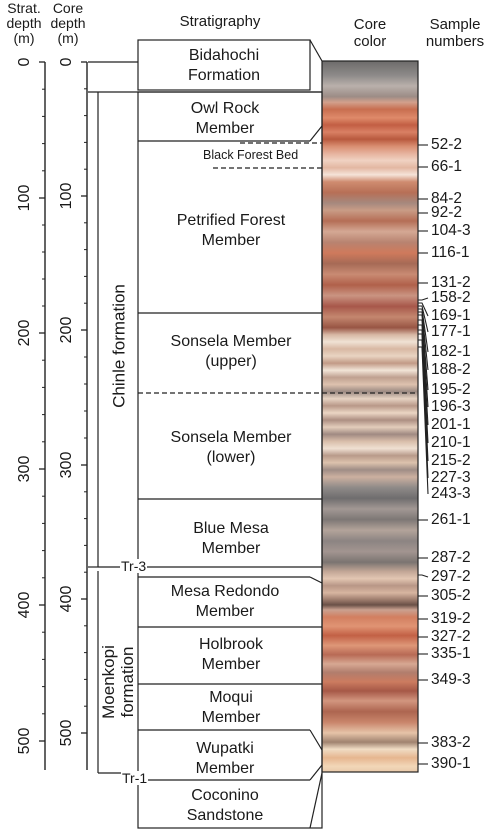 This screenshot has width=500, height=833. Describe the element at coordinates (231, 220) in the screenshot. I see `member-line: Petrified Forest` at that location.